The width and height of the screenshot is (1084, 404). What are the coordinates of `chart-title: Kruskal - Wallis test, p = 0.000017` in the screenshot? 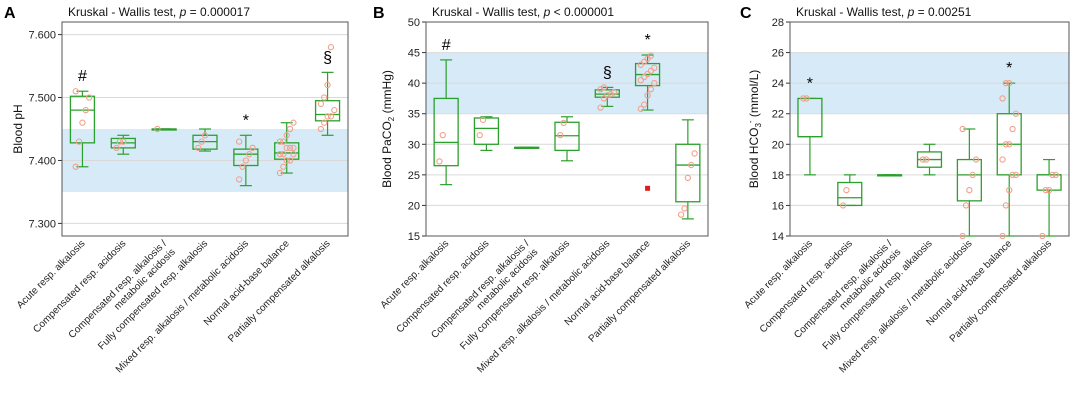 It's located at (159, 12).